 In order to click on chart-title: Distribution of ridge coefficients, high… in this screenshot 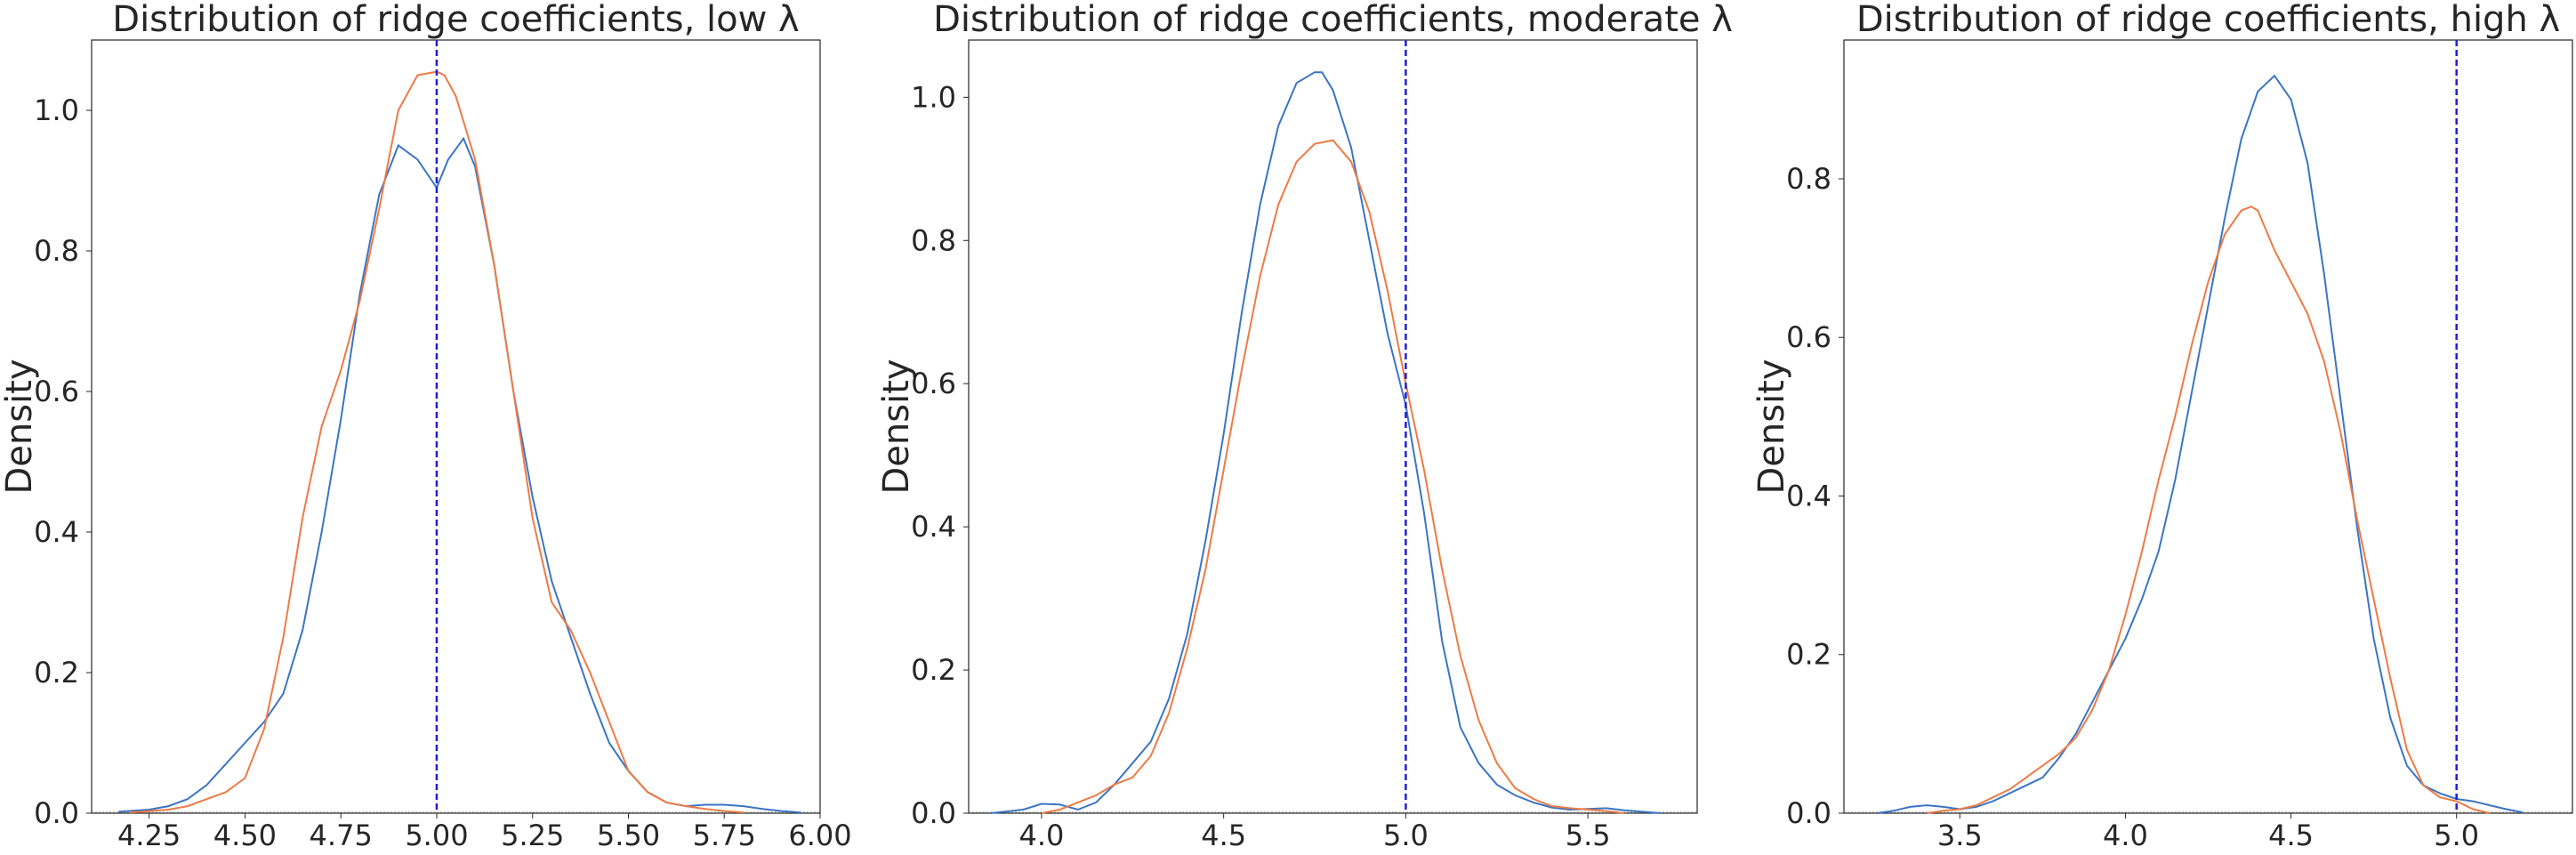, I will do `click(2208, 20)`.